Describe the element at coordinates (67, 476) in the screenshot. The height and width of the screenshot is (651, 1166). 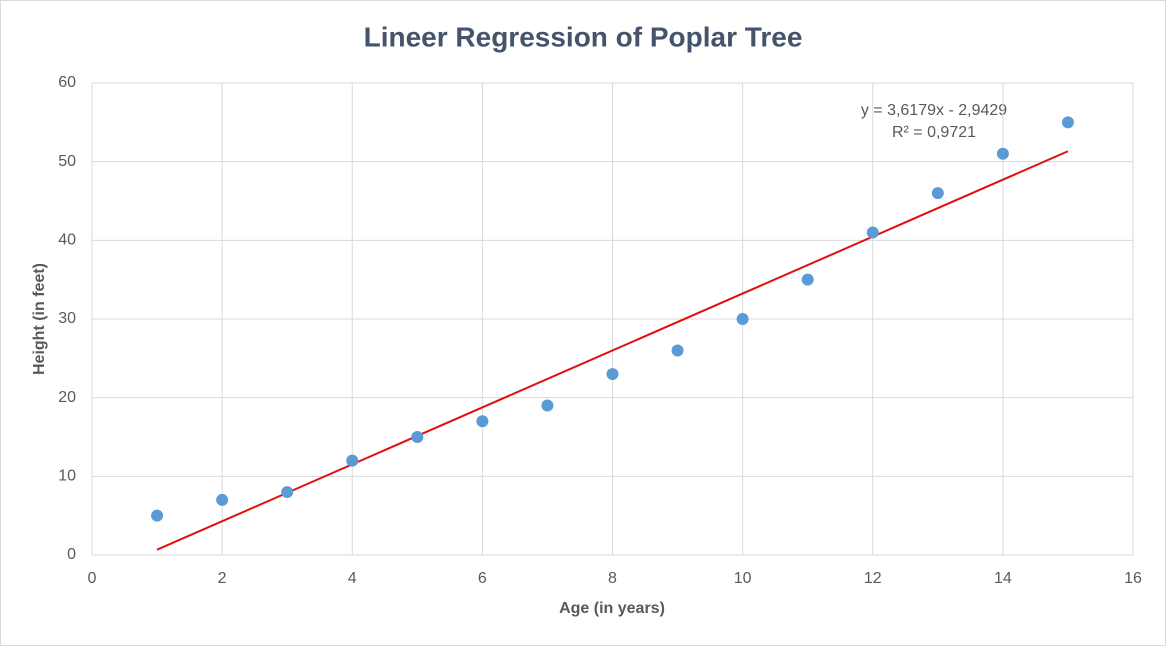
I see `y-tick-label: 10` at that location.